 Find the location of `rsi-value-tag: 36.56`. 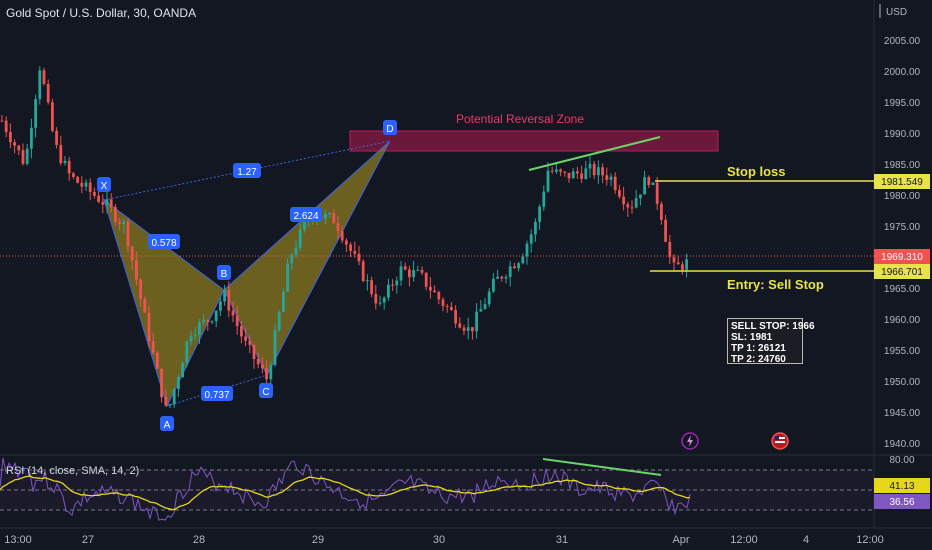

rsi-value-tag: 36.56 is located at coordinates (902, 501).